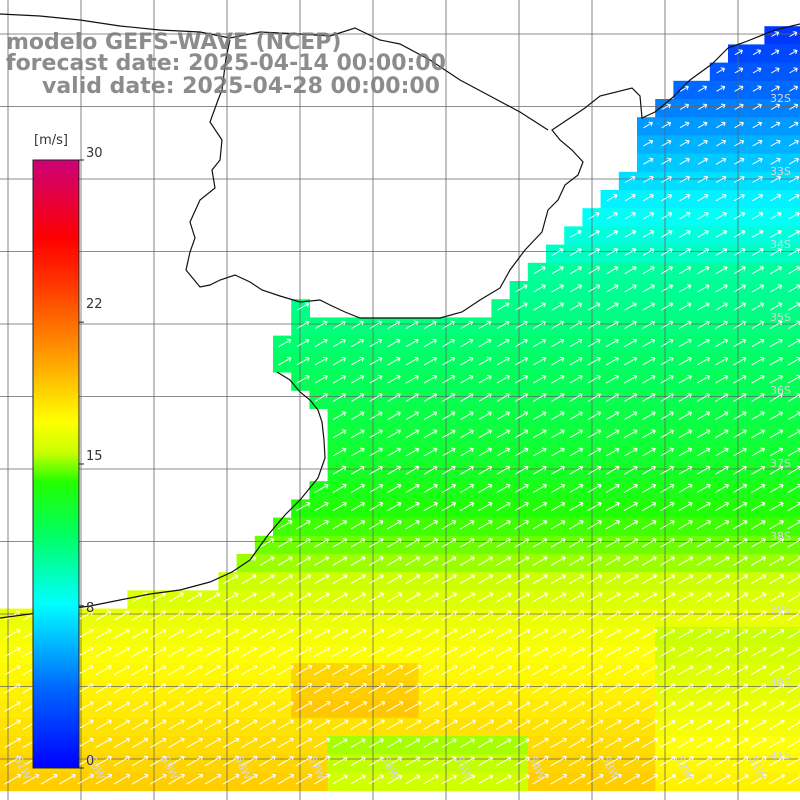 This screenshot has width=800, height=800. What do you see at coordinates (94, 304) in the screenshot?
I see `colorbar-tick-label: 22` at bounding box center [94, 304].